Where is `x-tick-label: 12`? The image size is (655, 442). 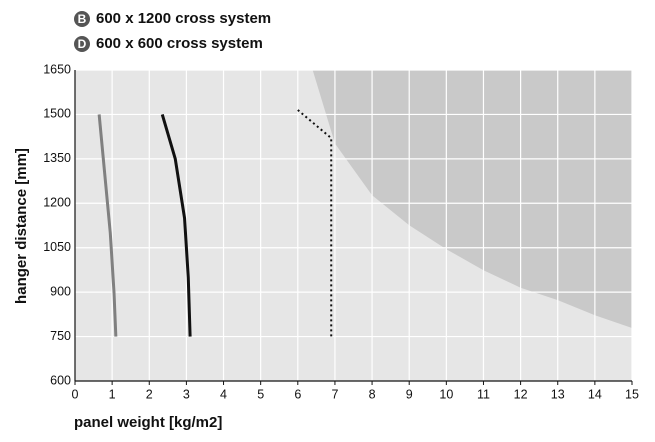 x-tick-label: 12 is located at coordinates (521, 394).